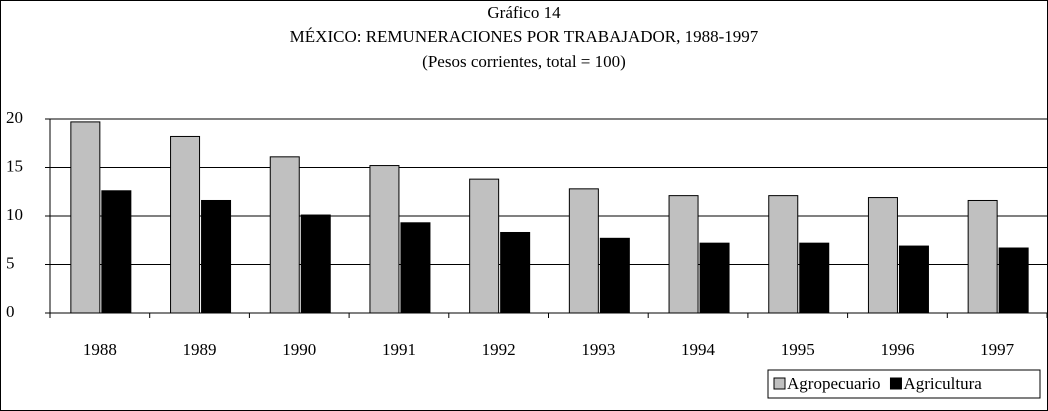  Describe the element at coordinates (524, 12) in the screenshot. I see `chart-title: Gráfico 14` at that location.